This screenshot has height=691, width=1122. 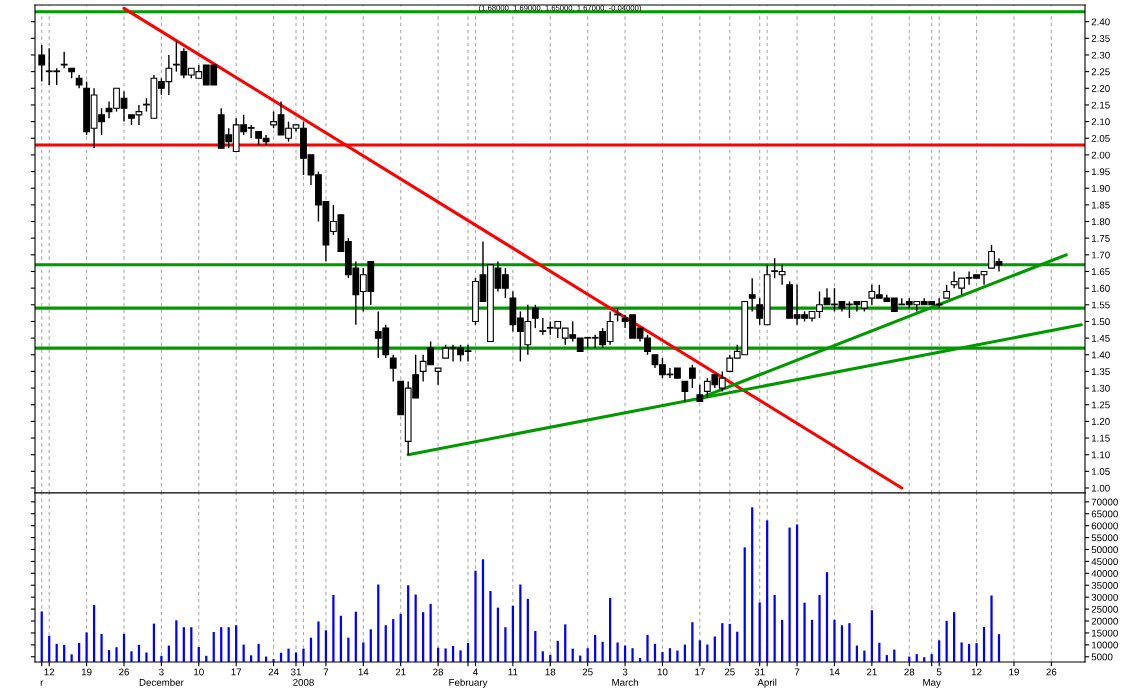 I want to click on y-tick-label: 1.60, so click(x=1100, y=288).